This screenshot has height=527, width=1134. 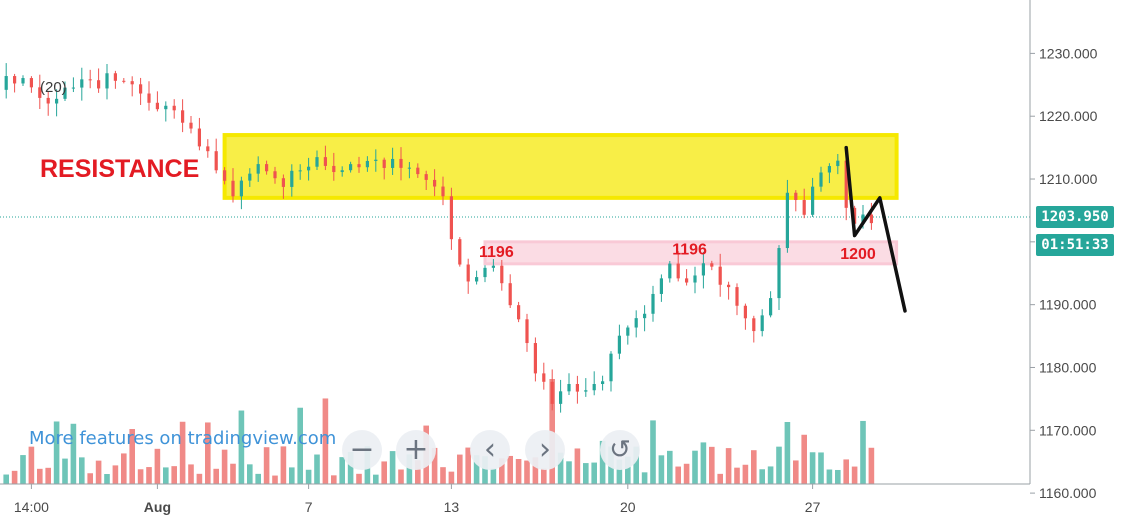 I want to click on reset-chart-button: ↺, so click(x=620, y=450).